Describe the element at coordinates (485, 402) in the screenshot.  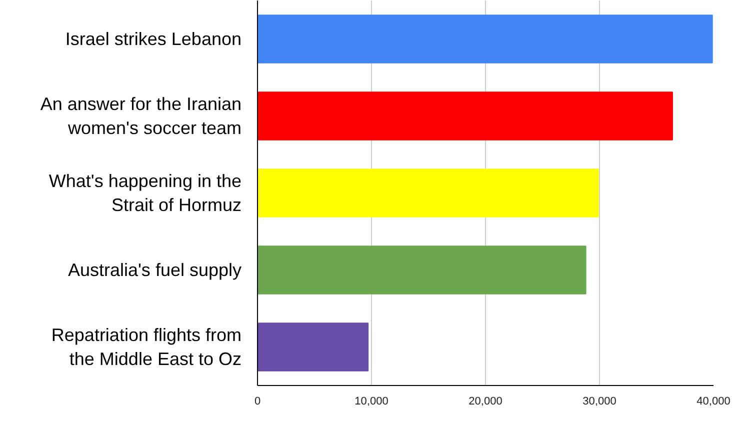
I see `x-tick-label: 20,000` at that location.